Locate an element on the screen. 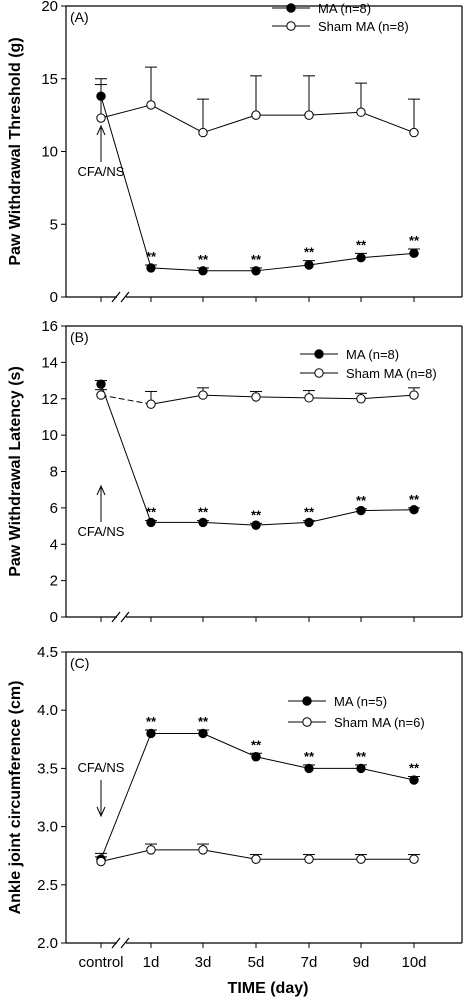 This screenshot has width=474, height=1003. panel-label: (A) is located at coordinates (79, 17).